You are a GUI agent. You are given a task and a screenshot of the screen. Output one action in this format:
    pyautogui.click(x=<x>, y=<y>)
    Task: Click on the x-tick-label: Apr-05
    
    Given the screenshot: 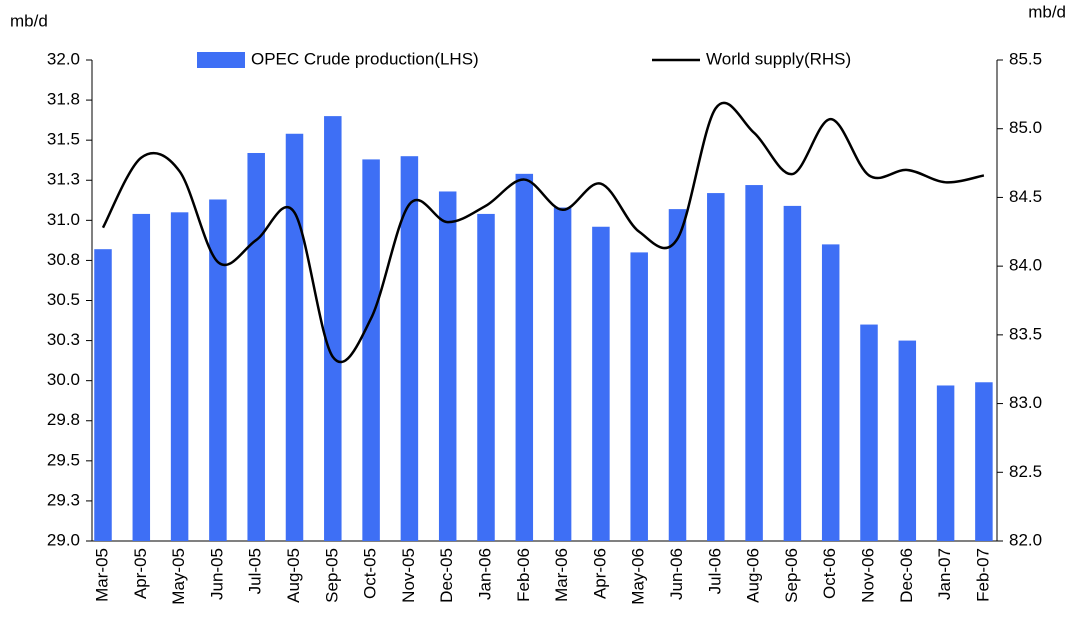 What is the action you would take?
    pyautogui.click(x=140, y=573)
    